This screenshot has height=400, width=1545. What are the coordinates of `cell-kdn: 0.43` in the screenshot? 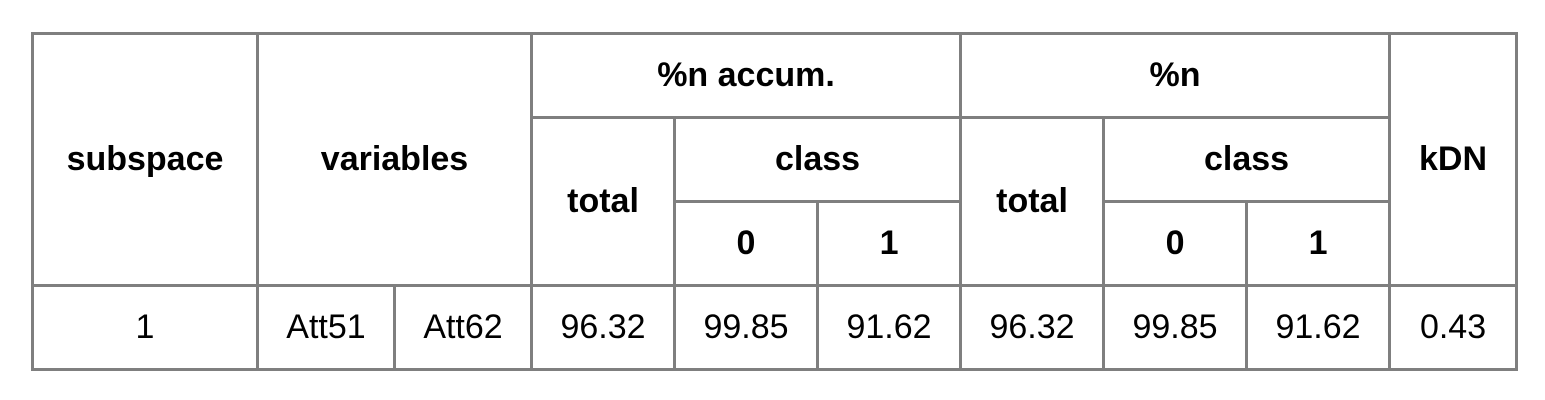 It's located at (1453, 327).